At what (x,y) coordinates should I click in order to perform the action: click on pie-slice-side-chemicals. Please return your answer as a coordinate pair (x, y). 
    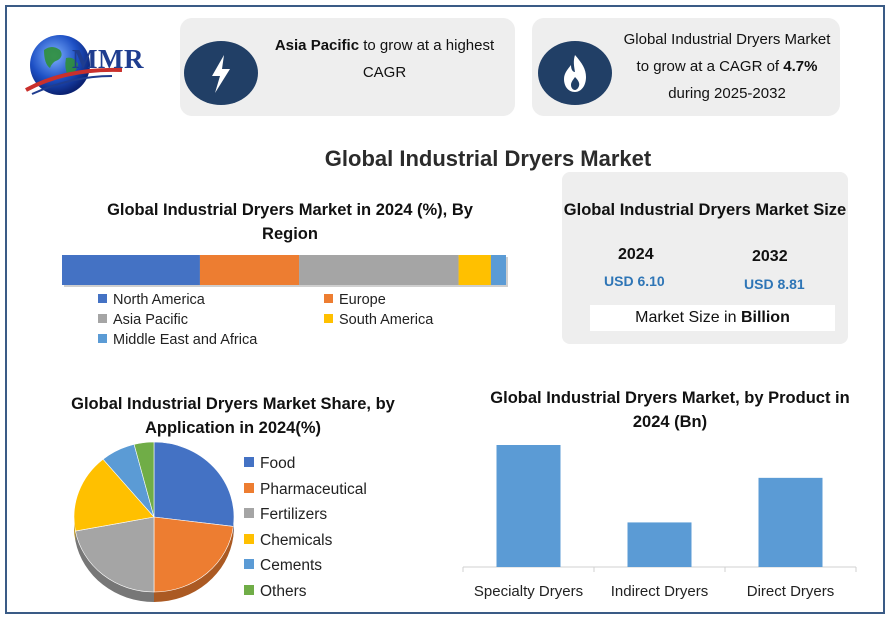
    Looking at the image, I should click on (75, 529).